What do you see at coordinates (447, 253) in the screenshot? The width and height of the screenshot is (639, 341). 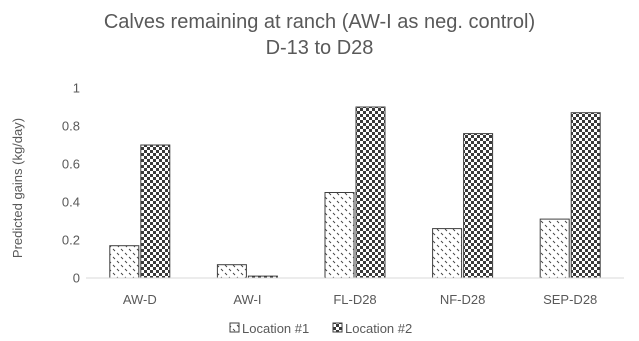 I see `bar-location-1-nf-d28` at bounding box center [447, 253].